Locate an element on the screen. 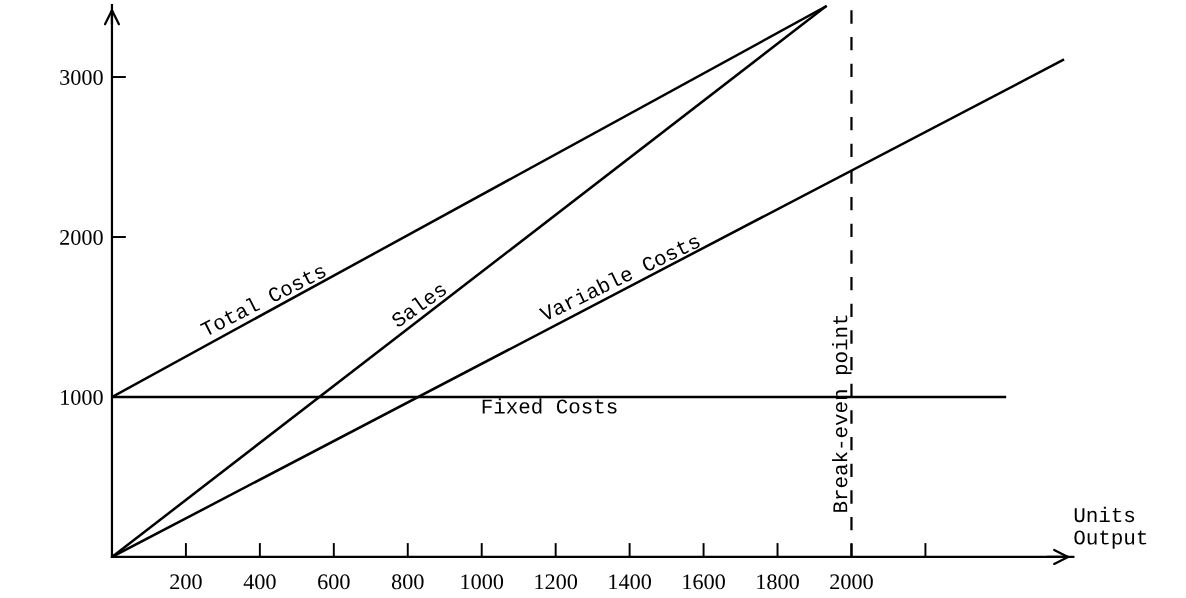 This screenshot has height=598, width=1186. x-tick-label: 1600 is located at coordinates (704, 582).